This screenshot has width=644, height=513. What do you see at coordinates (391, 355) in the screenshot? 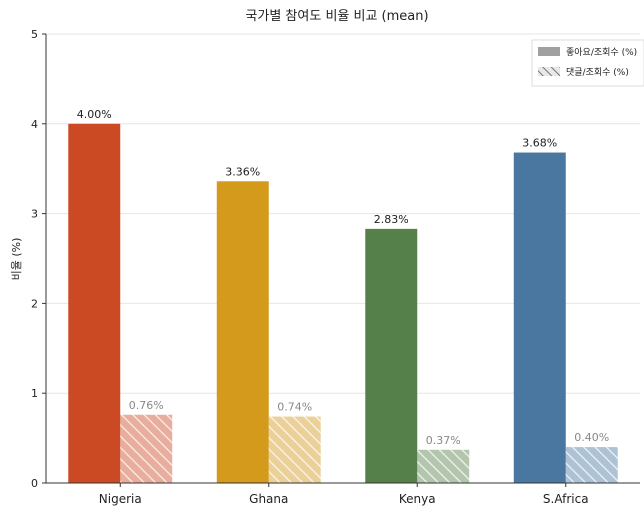
I see `bar-kenya-likes` at bounding box center [391, 355].